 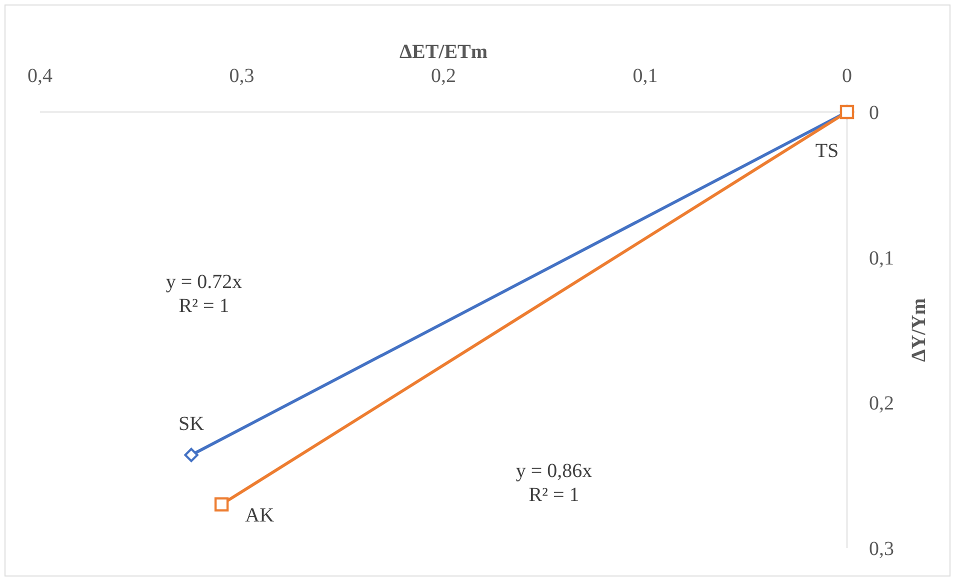 I want to click on x-tick-label: 0,3, so click(x=241, y=76).